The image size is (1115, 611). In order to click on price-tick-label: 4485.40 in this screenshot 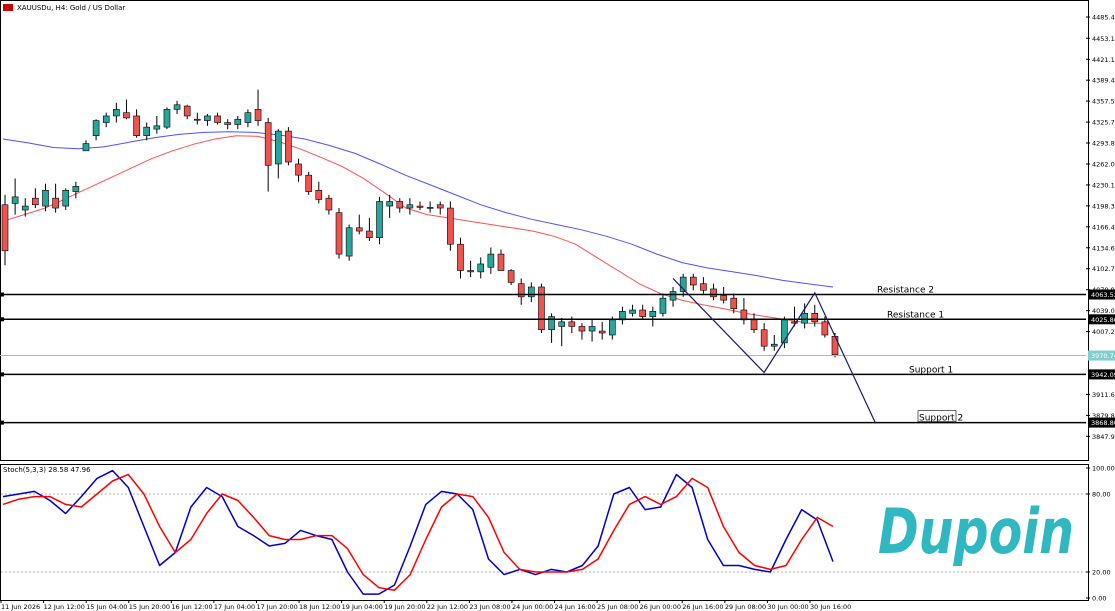, I will do `click(1103, 18)`.